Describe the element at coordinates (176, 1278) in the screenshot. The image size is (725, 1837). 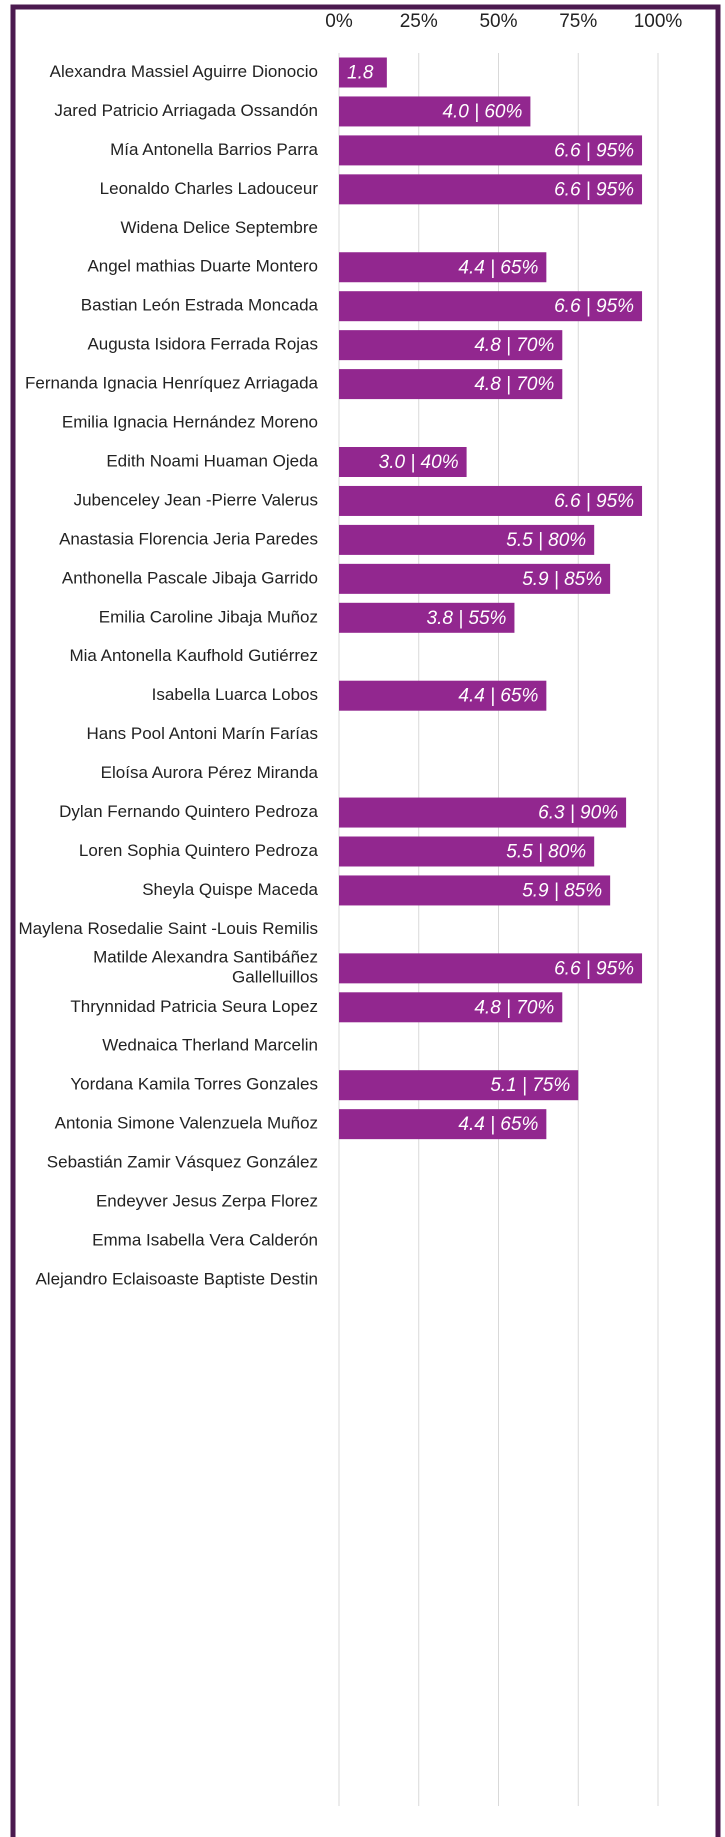
I see `y-tick-label: Alejandro Eclaisoaste Baptiste Destin` at that location.